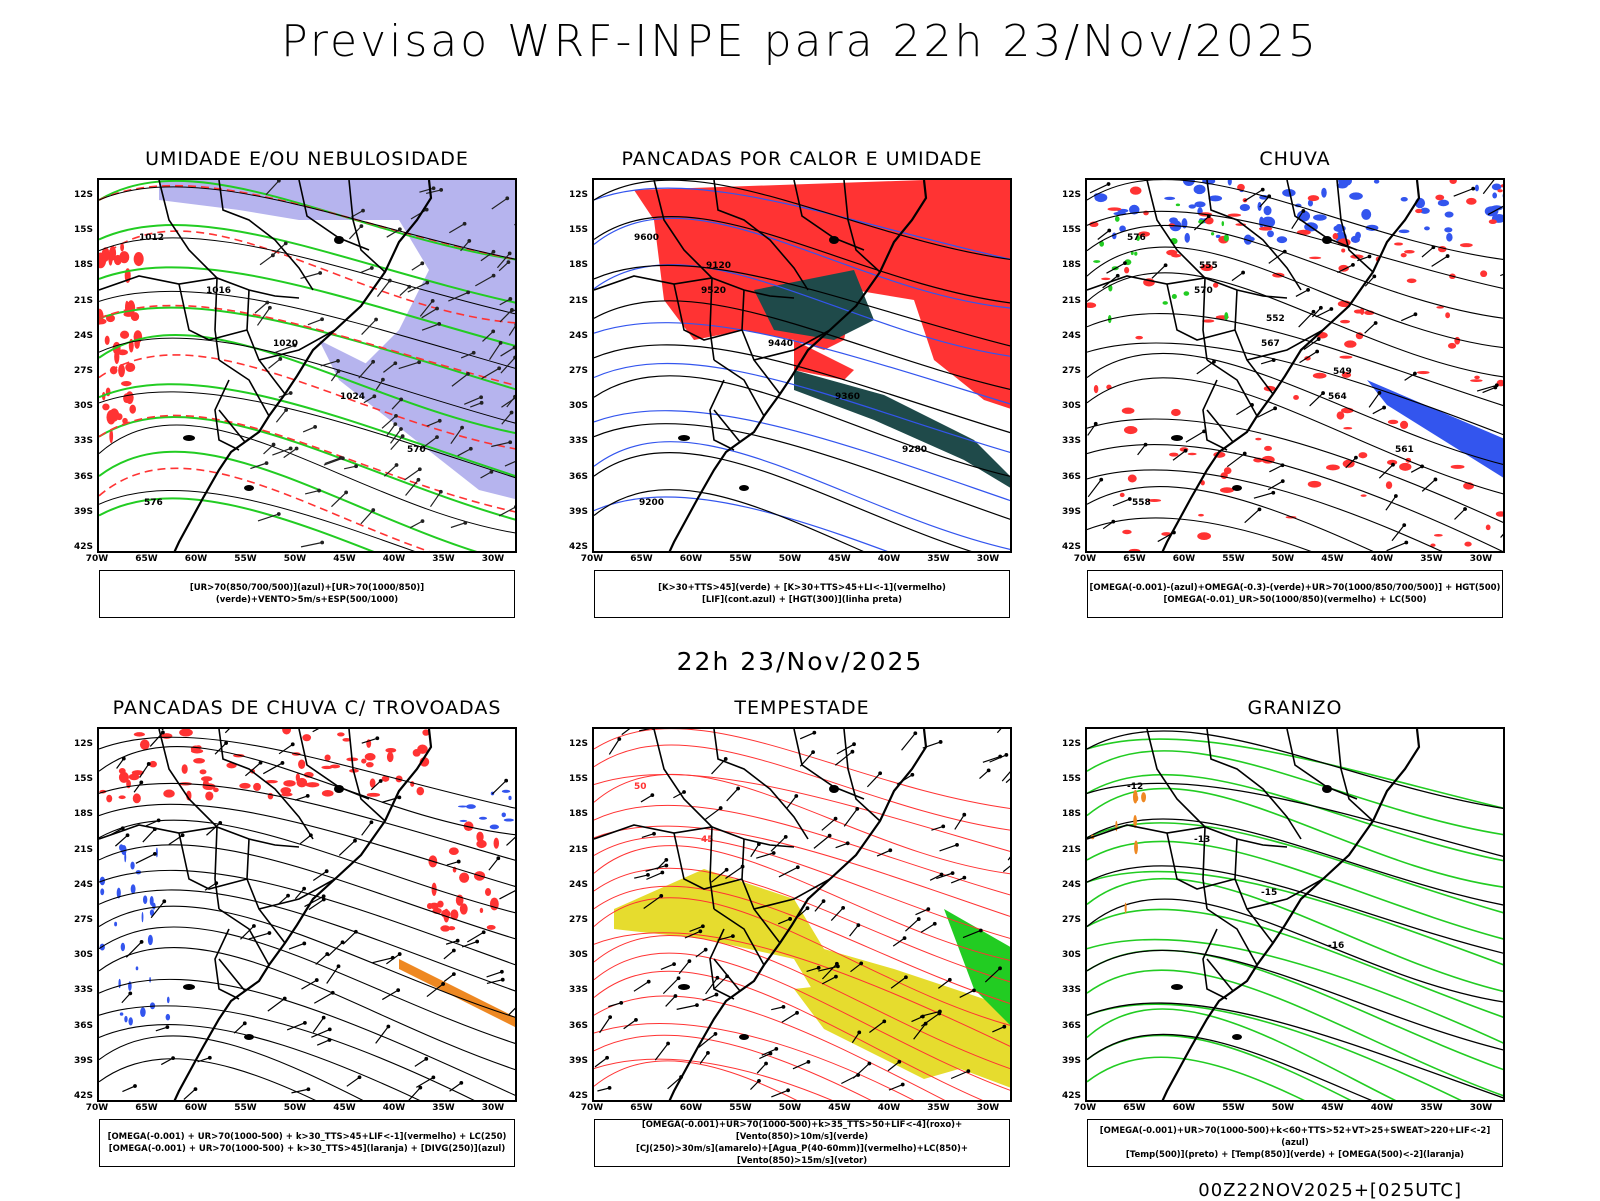 The height and width of the screenshot is (1201, 1600). What do you see at coordinates (574, 744) in the screenshot?
I see `lat-label: 12S` at bounding box center [574, 744].